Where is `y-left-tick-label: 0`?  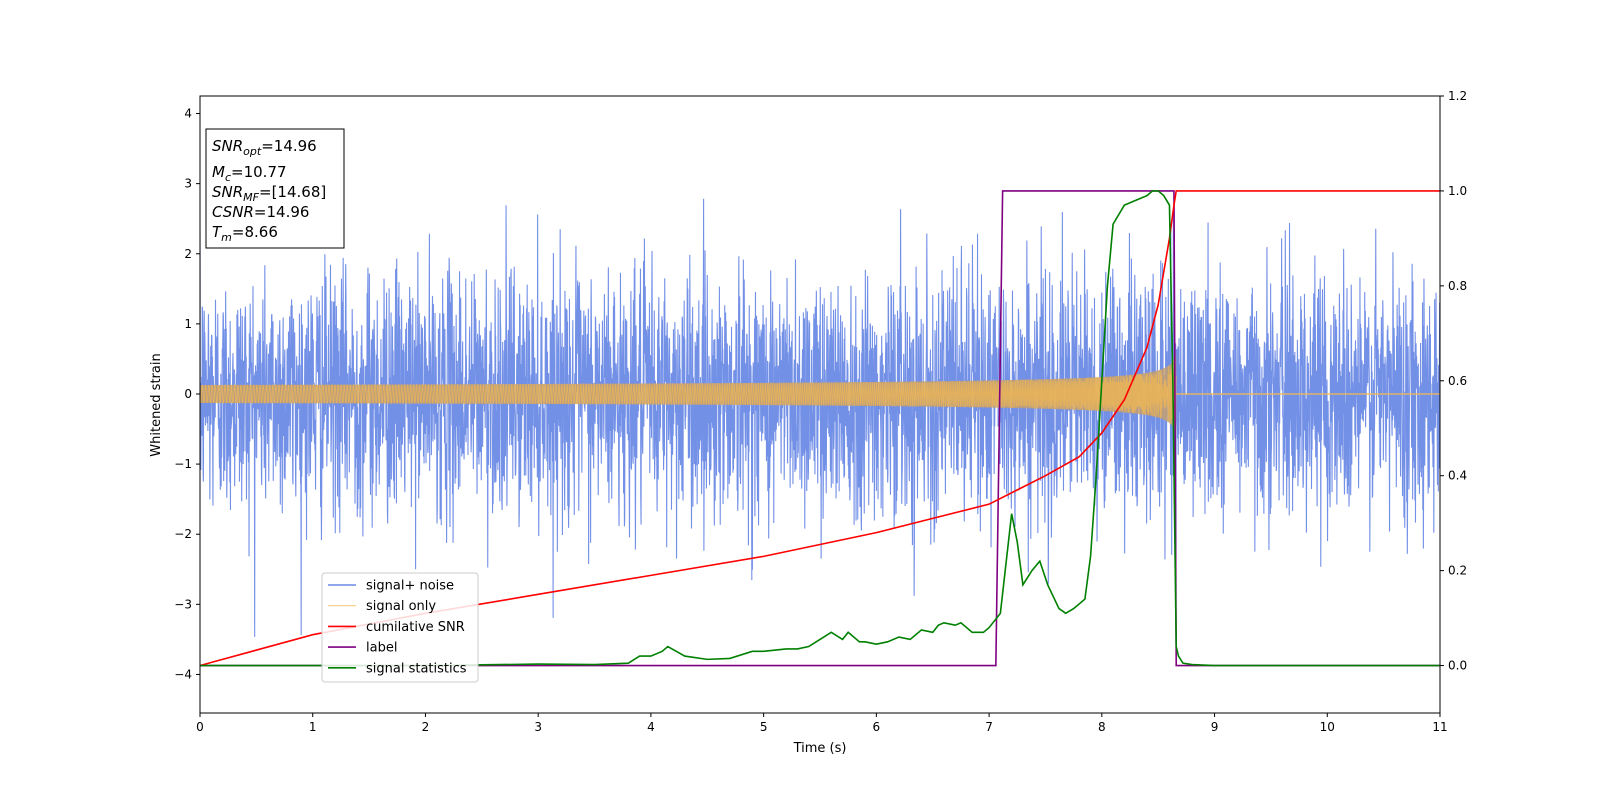 y-left-tick-label: 0 is located at coordinates (188, 394).